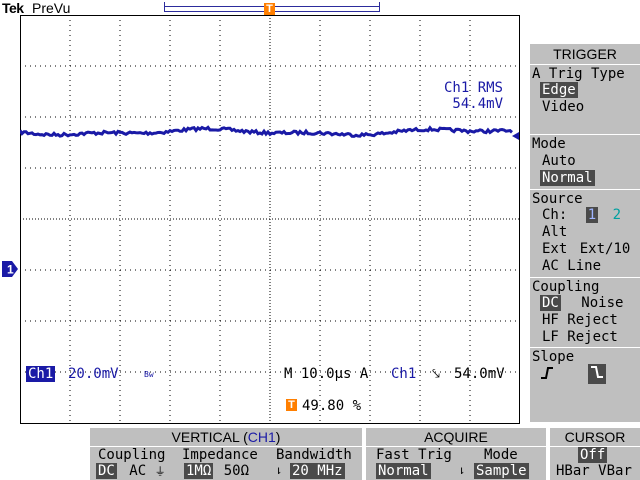  I want to click on mode-label: Mode, so click(549, 144).